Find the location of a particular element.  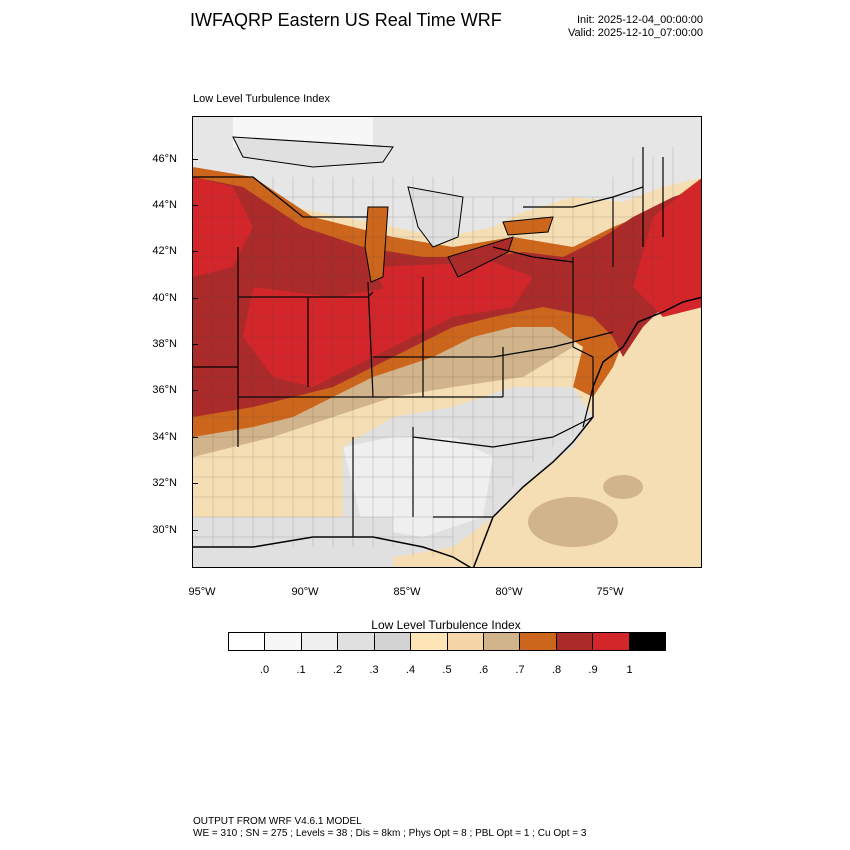

colorbar-tick-label: .9 is located at coordinates (593, 670).